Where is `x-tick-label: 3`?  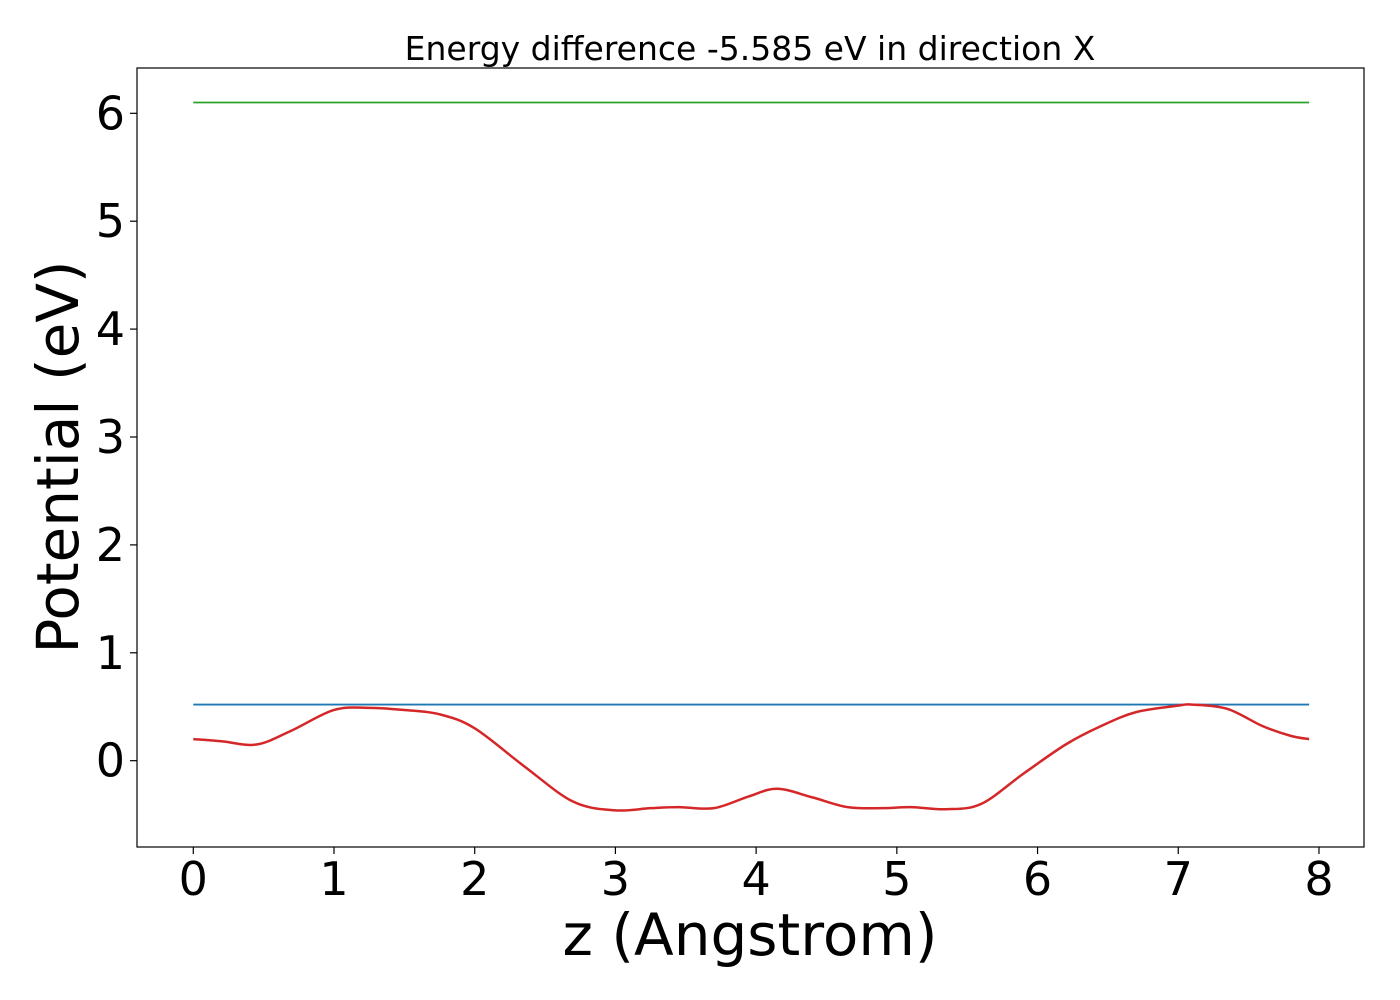
x-tick-label: 3 is located at coordinates (615, 879).